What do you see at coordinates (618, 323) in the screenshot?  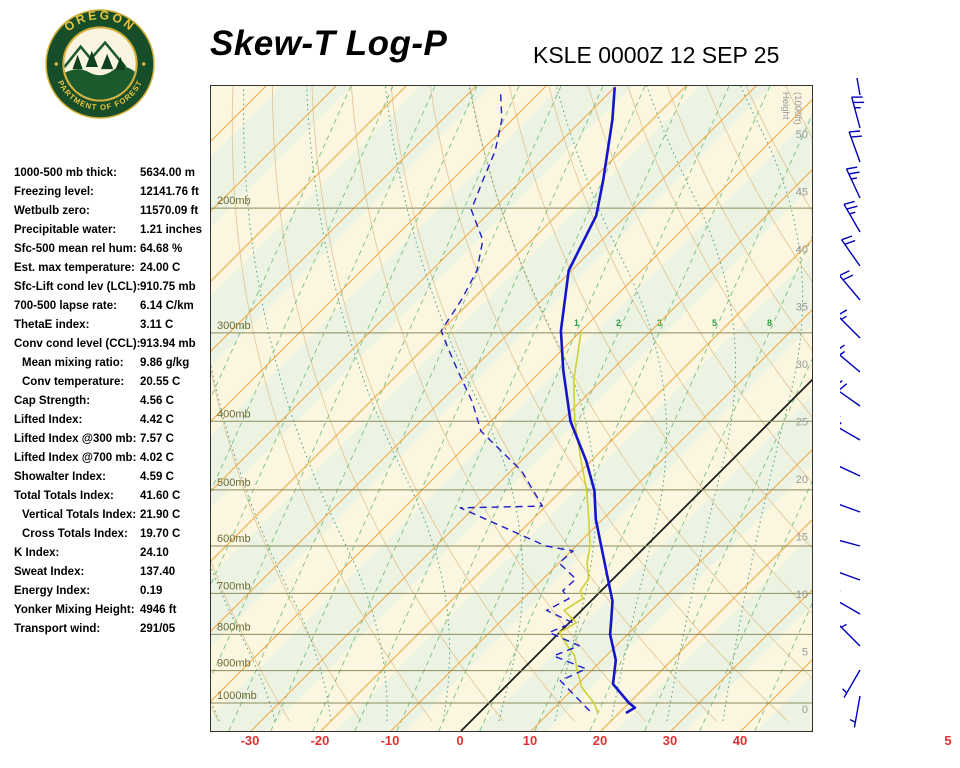 I see `mixing-ratio-label: 2` at bounding box center [618, 323].